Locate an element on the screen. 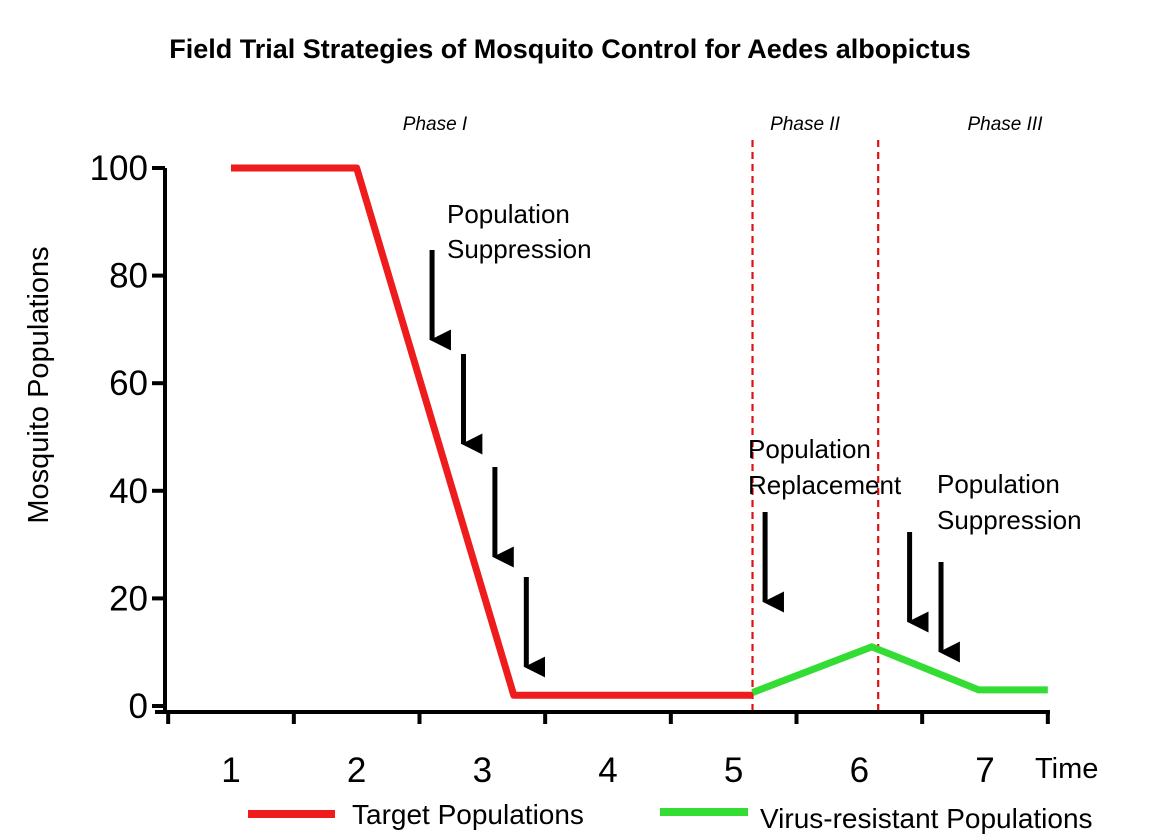 The image size is (1154, 835). series-line-virus-resistant is located at coordinates (899, 669).